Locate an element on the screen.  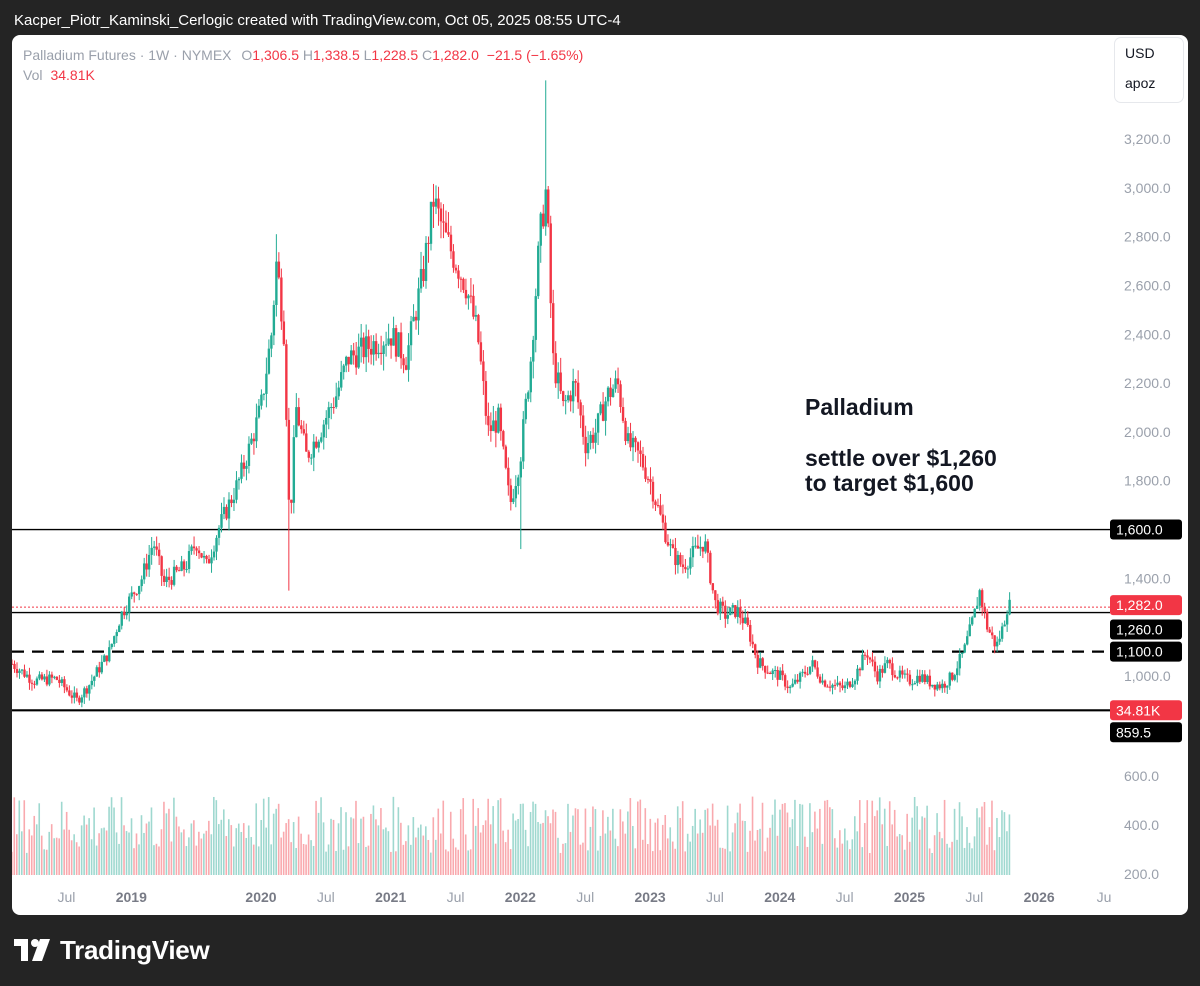
currency-usd: USD is located at coordinates (1140, 53).